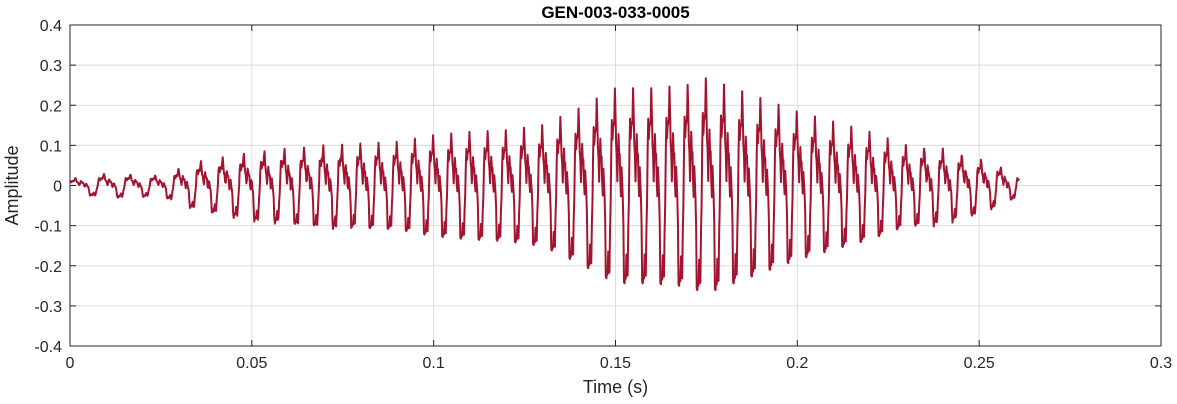 Image resolution: width=1177 pixels, height=404 pixels. Describe the element at coordinates (51, 146) in the screenshot. I see `y-tick-label: 0.1` at that location.